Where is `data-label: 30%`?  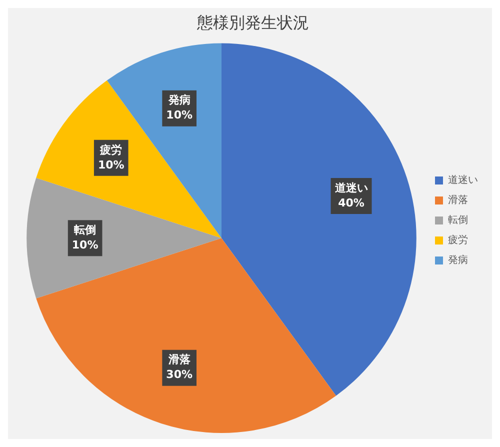 data-label: 30% is located at coordinates (179, 375).